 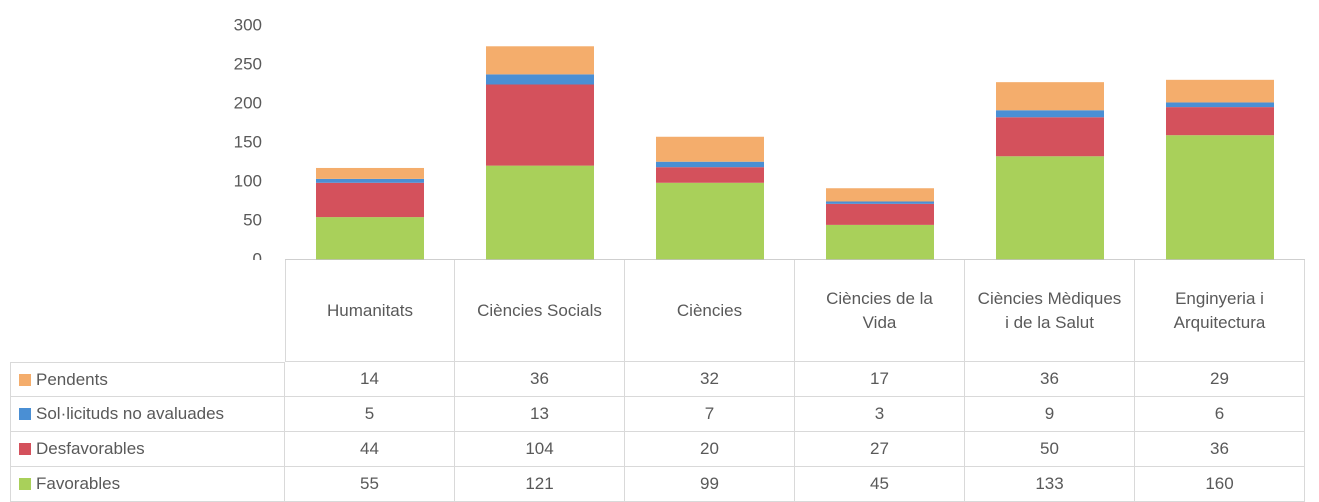 I want to click on value-cell: 9, so click(x=1050, y=414).